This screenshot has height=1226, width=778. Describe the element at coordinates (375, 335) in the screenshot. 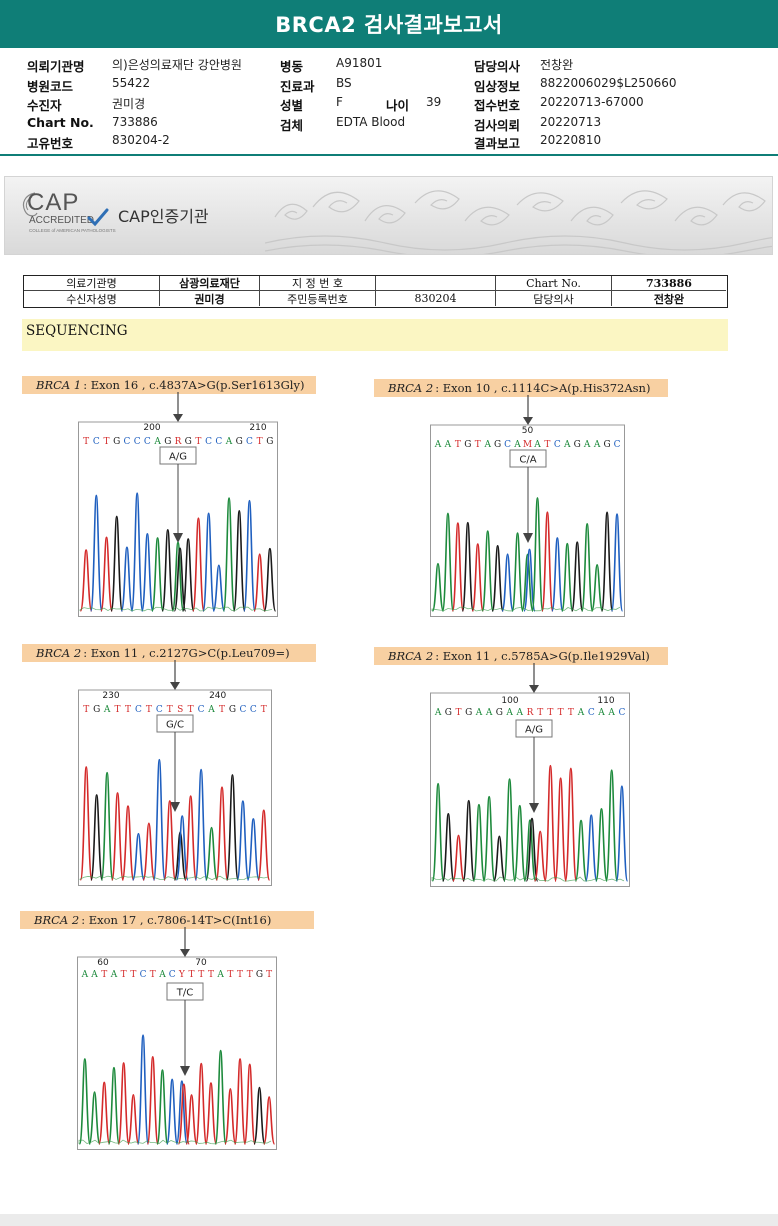

I see `sequencing-band` at that location.